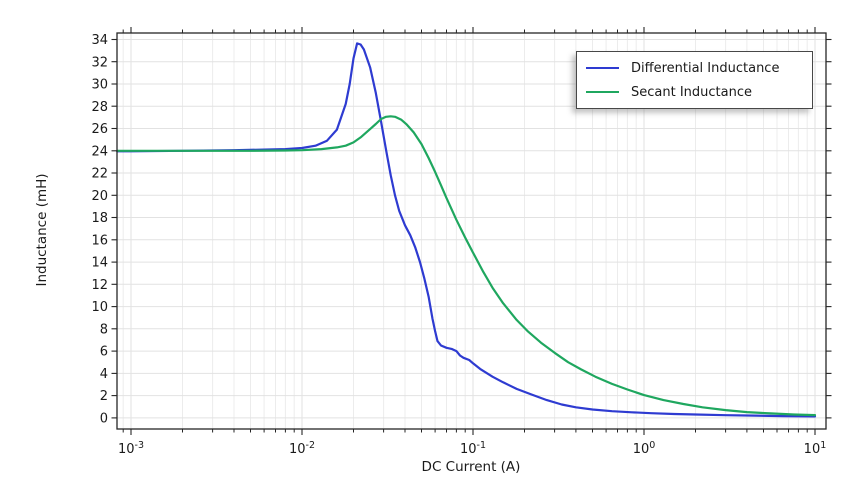 This screenshot has height=504, width=868. Describe the element at coordinates (815, 448) in the screenshot. I see `x-tick-label: 10¹` at that location.